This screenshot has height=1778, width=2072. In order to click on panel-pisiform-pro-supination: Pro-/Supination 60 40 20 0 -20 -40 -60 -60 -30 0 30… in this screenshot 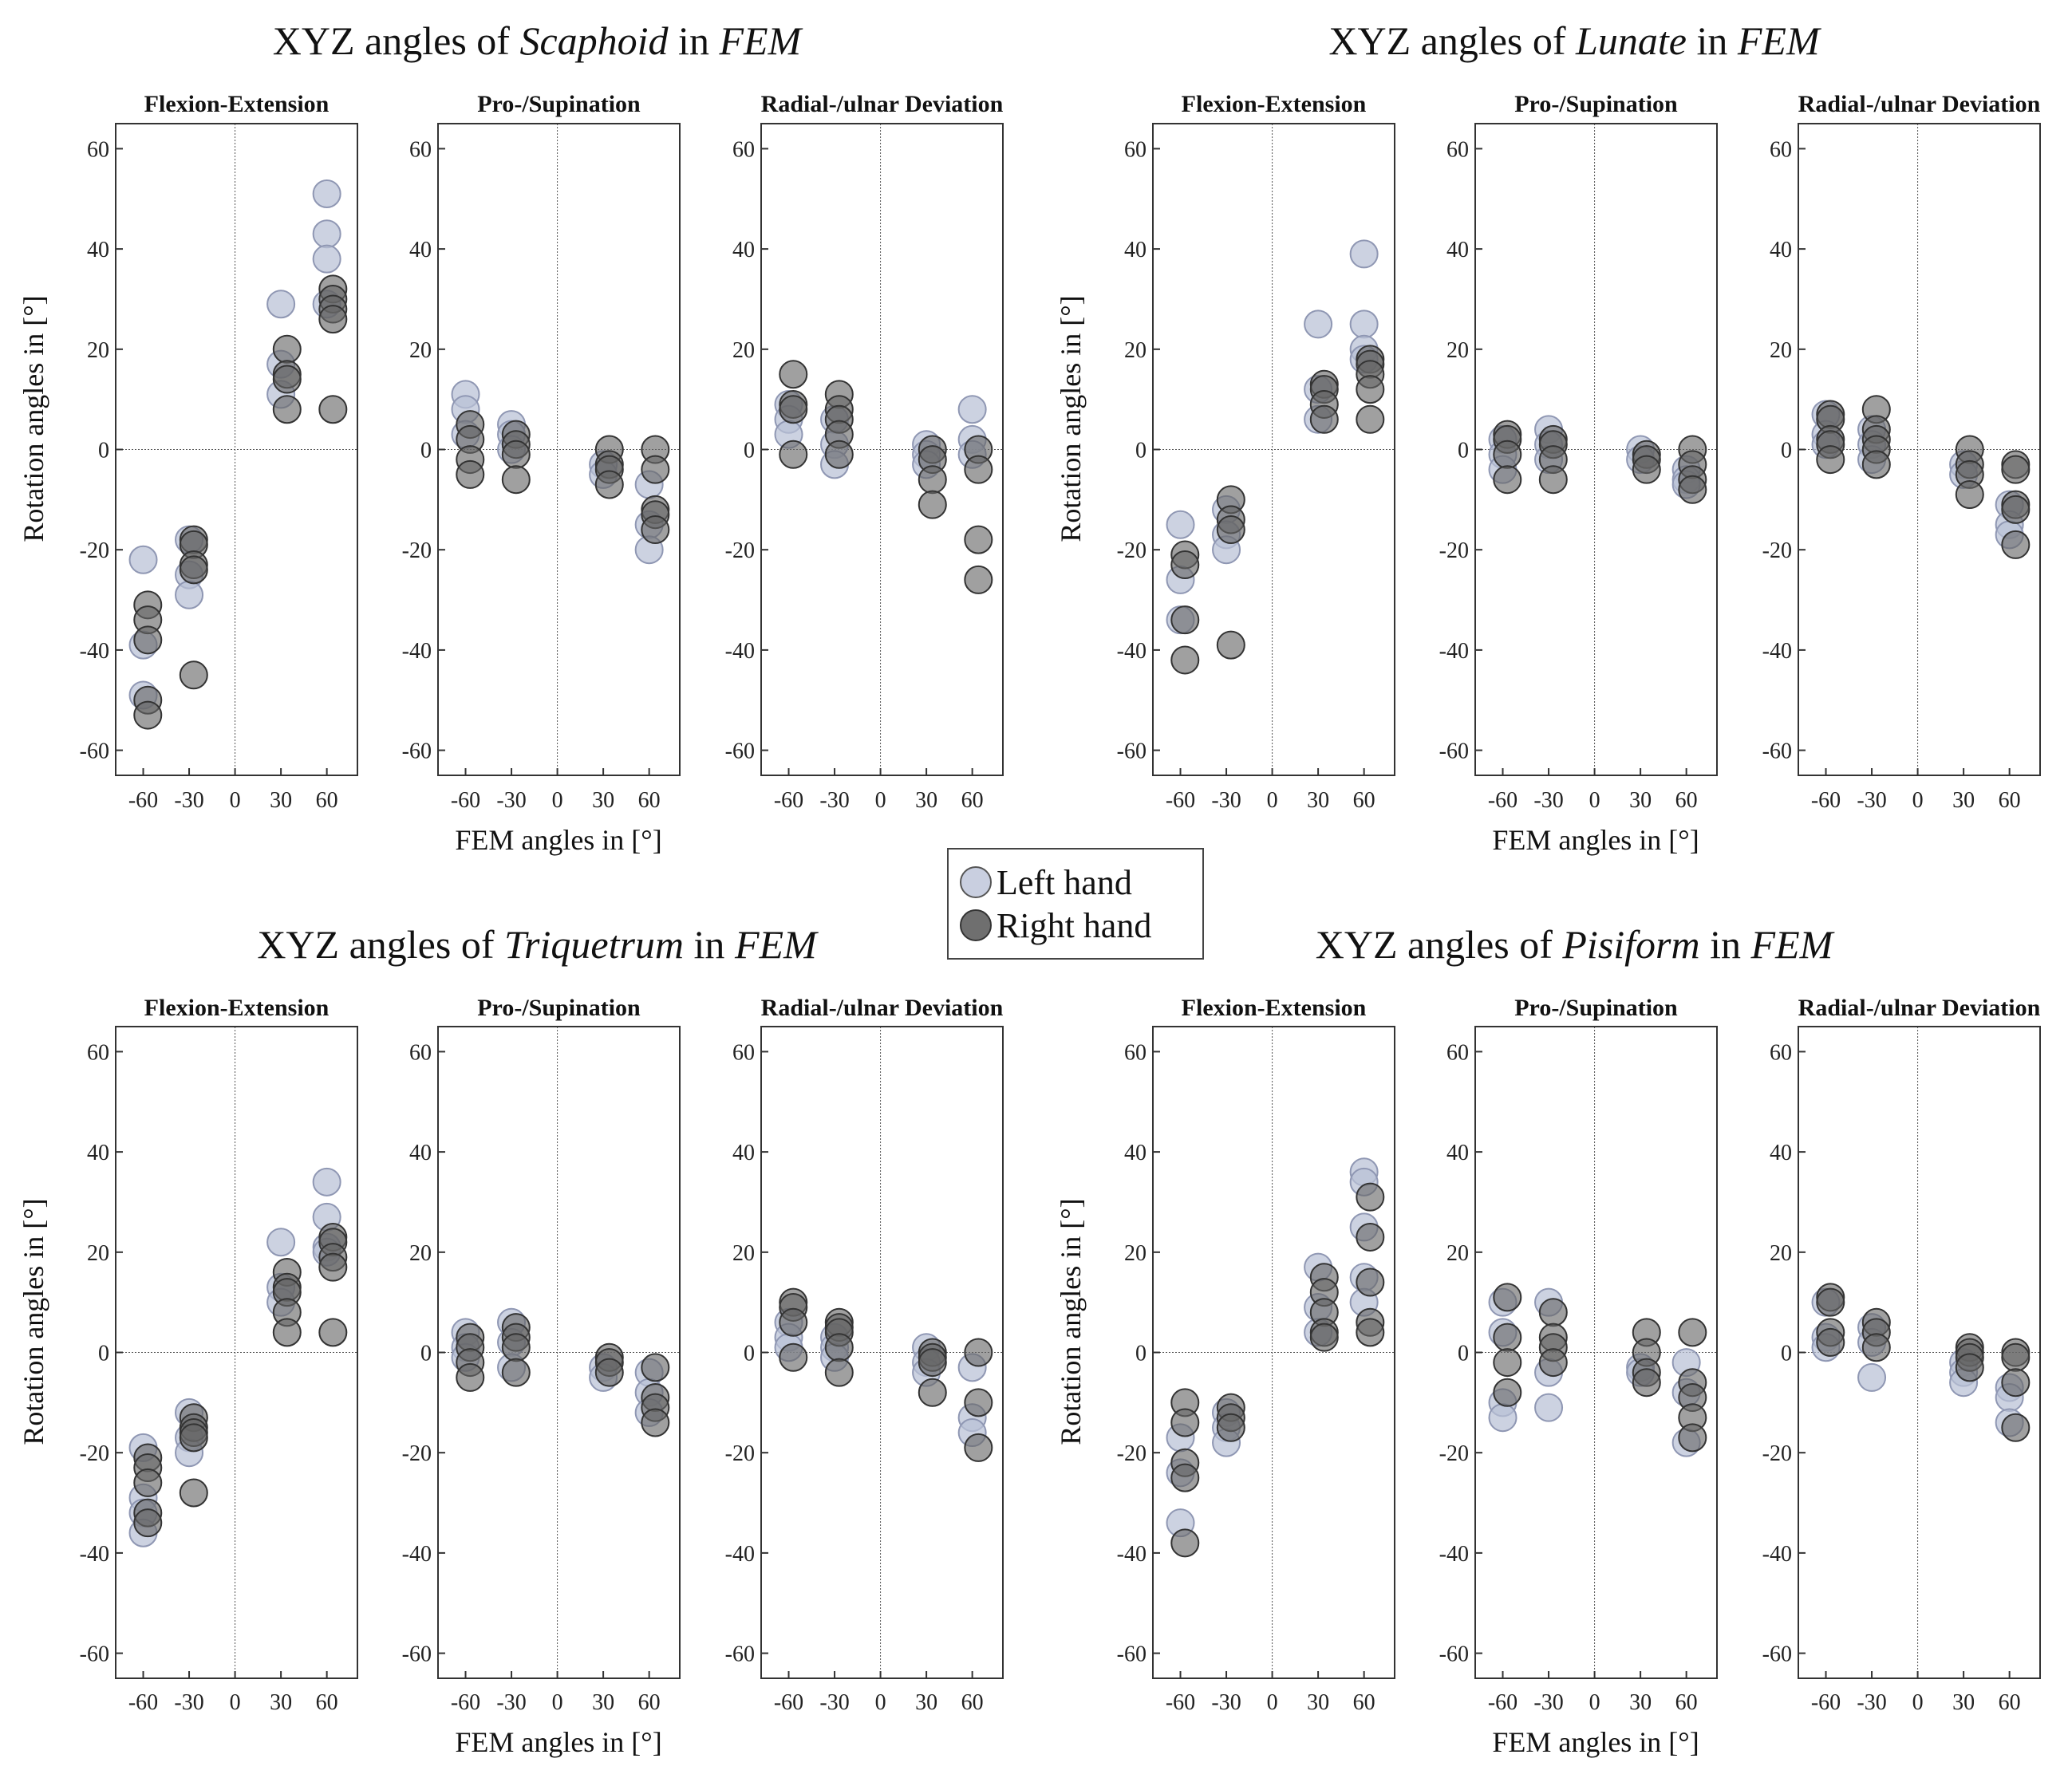, I will do `click(1578, 1355)`.